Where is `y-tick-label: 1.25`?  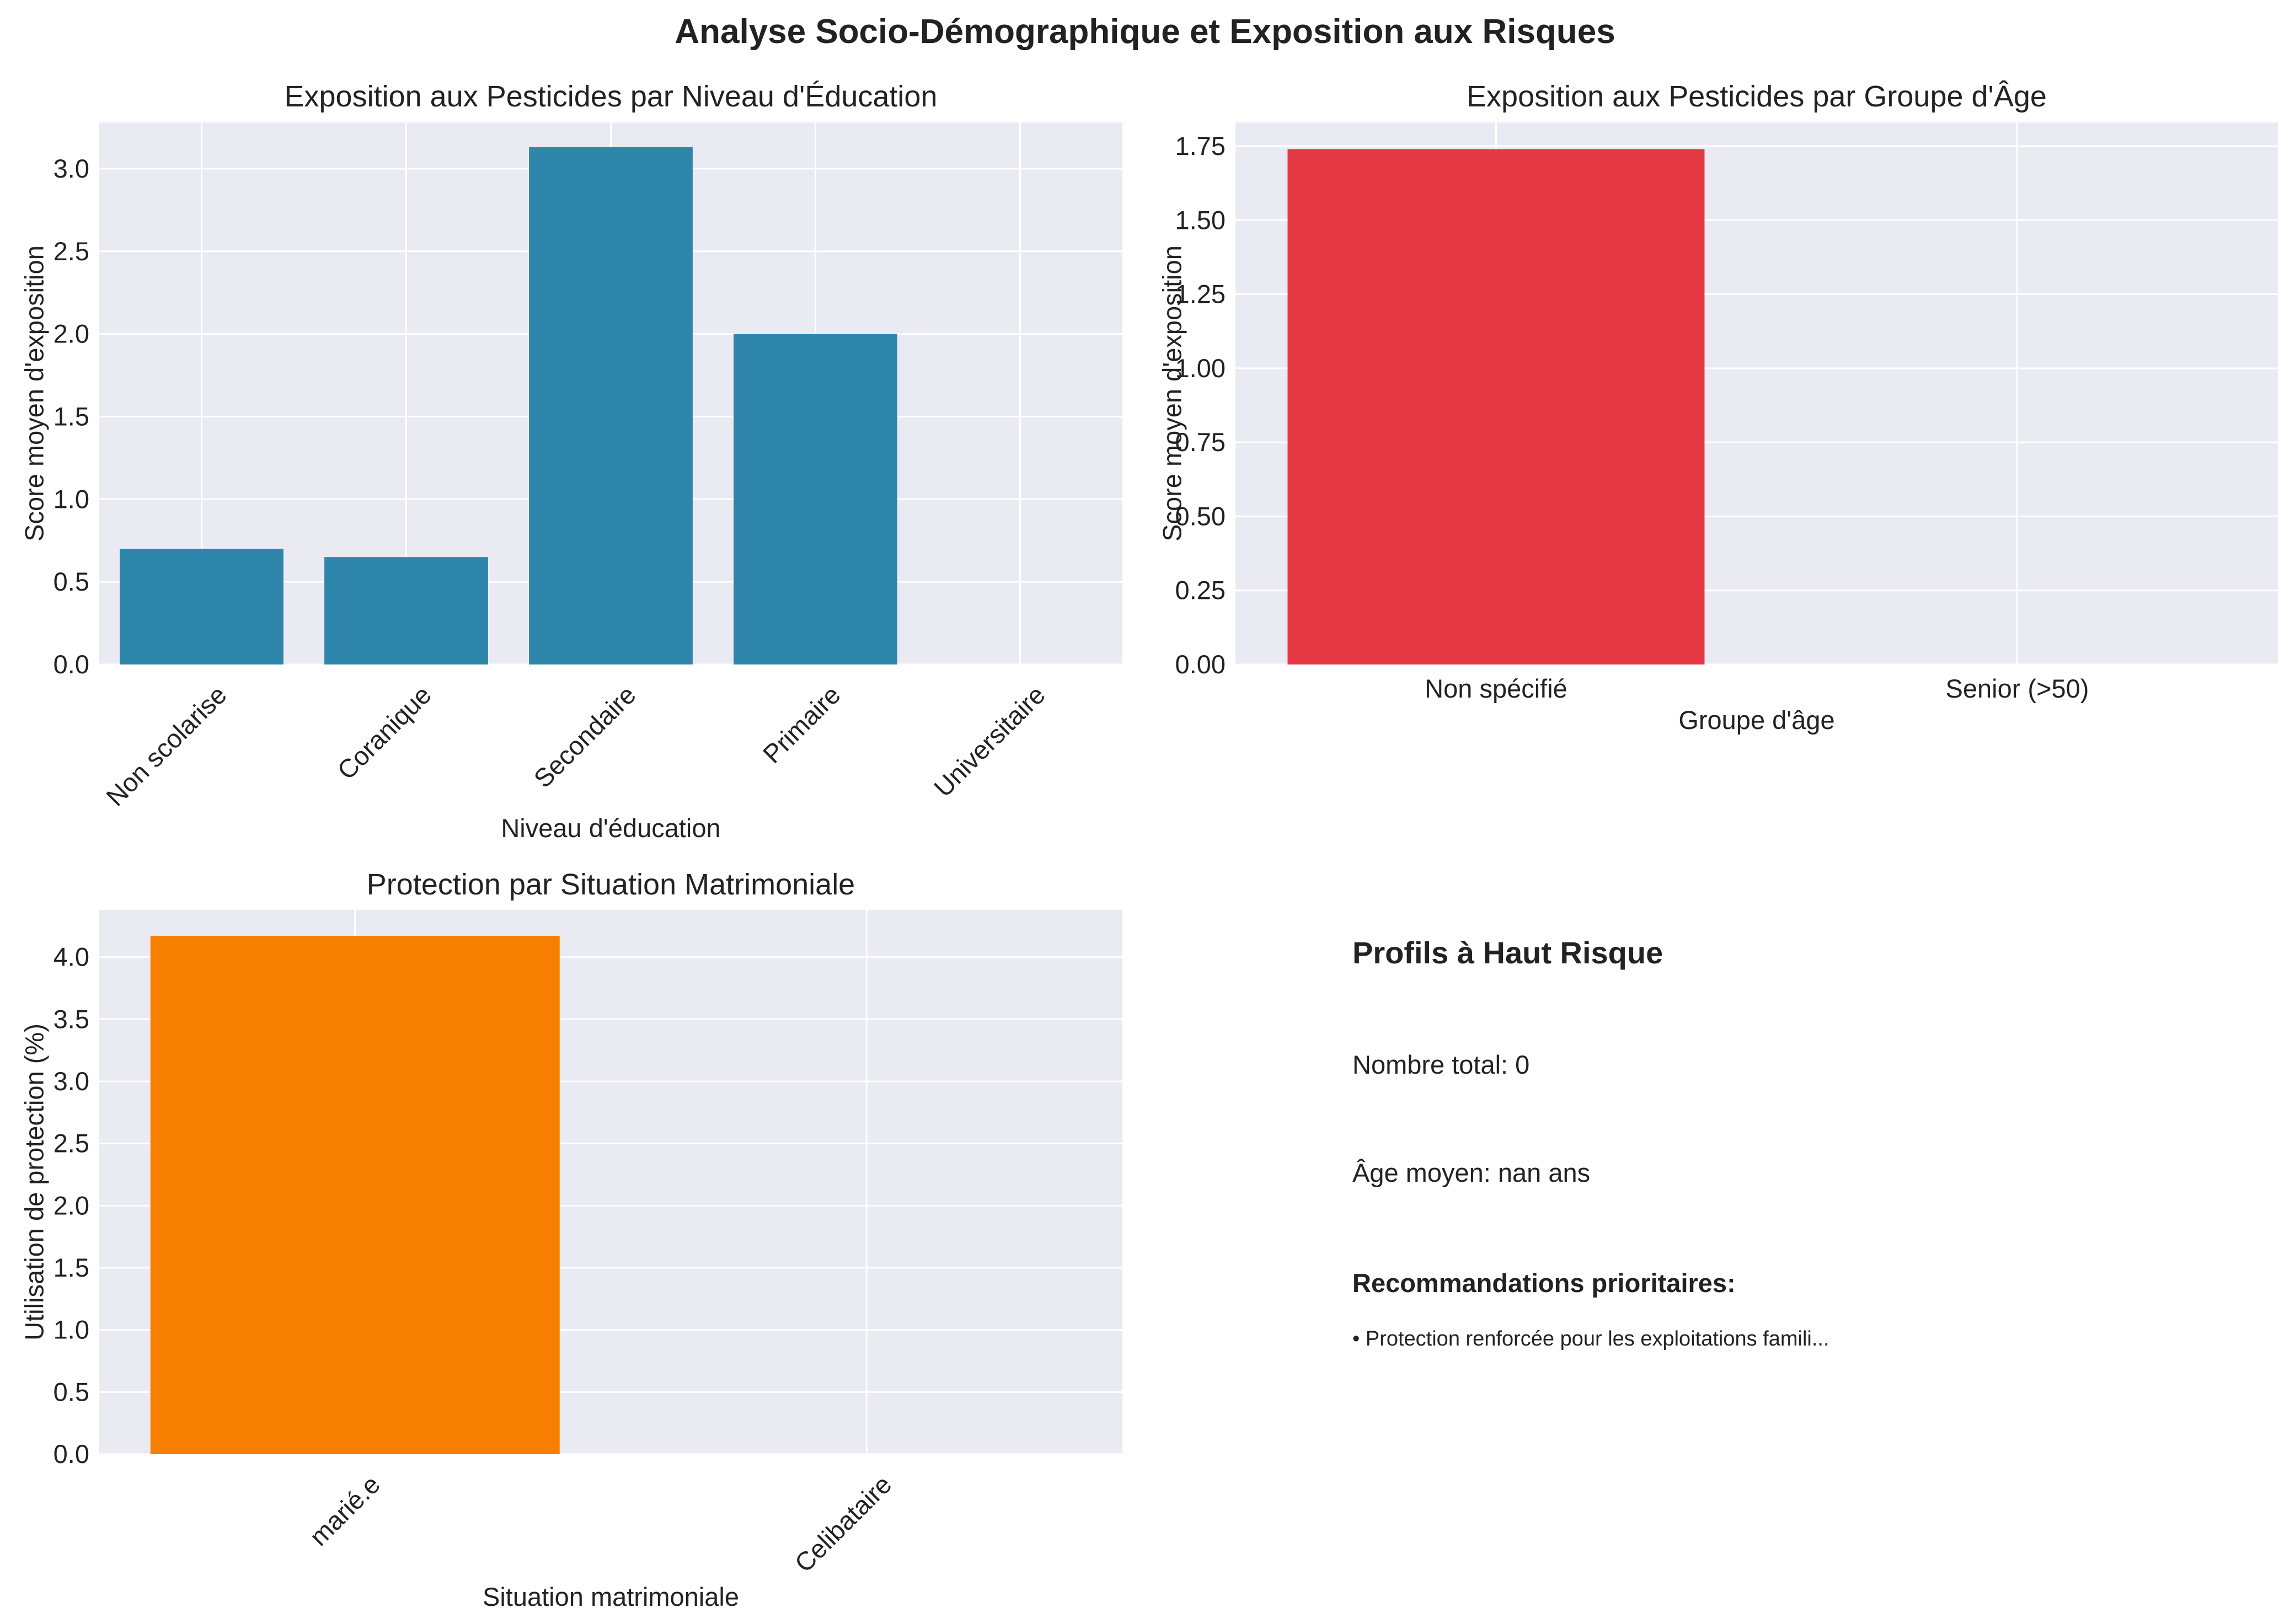 y-tick-label: 1.25 is located at coordinates (1200, 294).